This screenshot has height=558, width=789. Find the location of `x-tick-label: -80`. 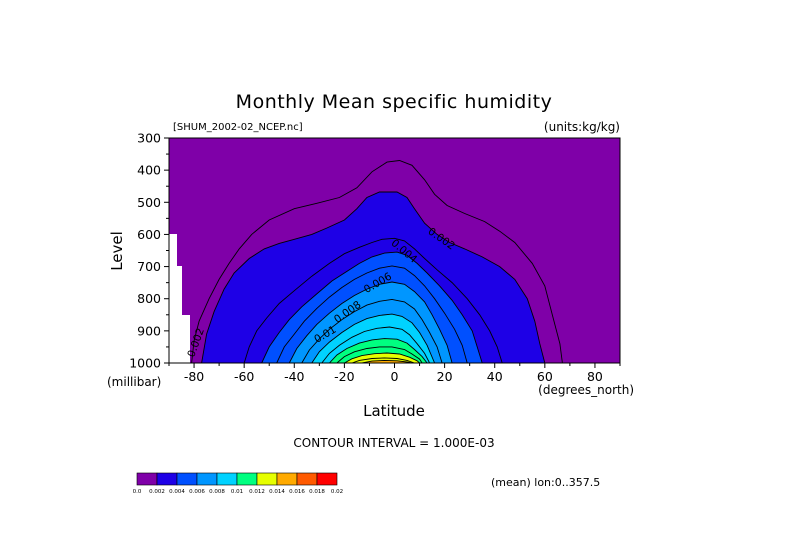

x-tick-label: -80 is located at coordinates (194, 376).